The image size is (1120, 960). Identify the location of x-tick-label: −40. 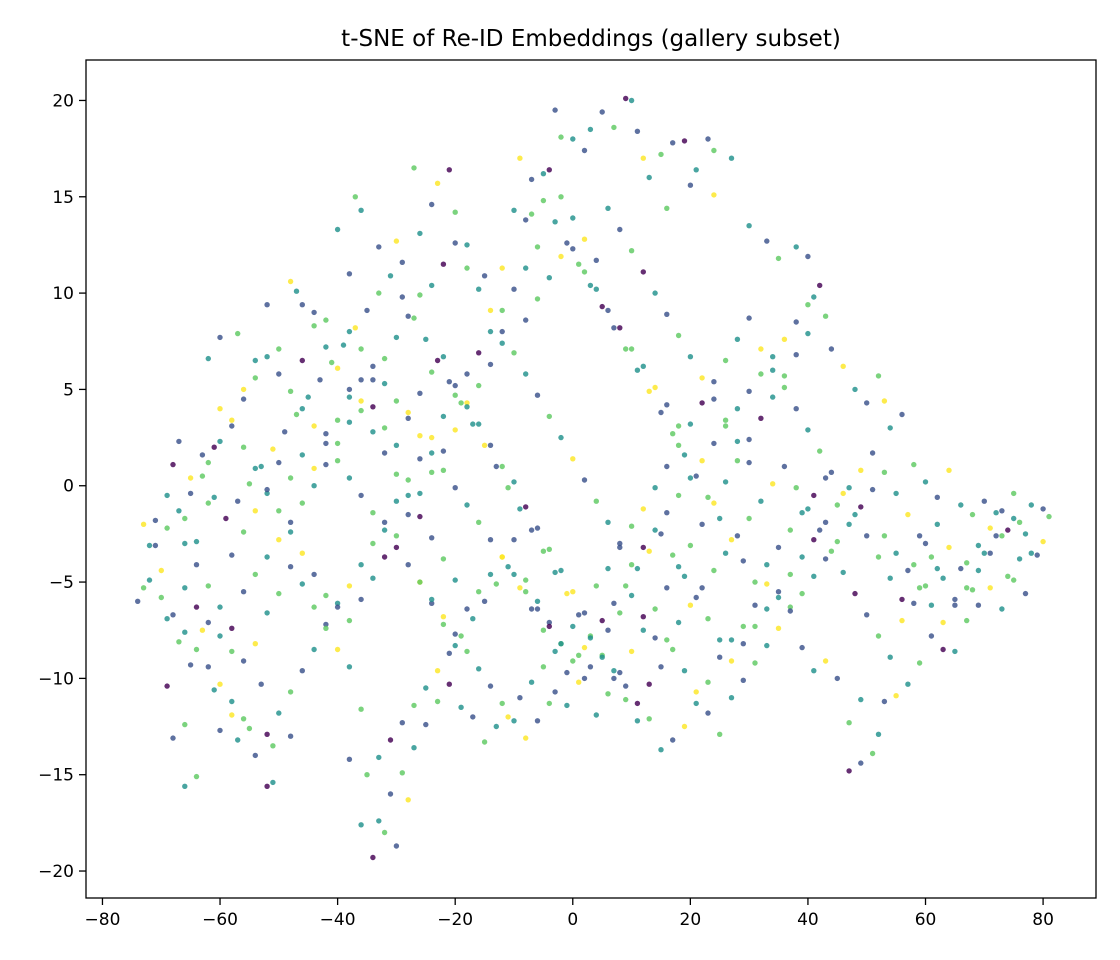
(338, 920).